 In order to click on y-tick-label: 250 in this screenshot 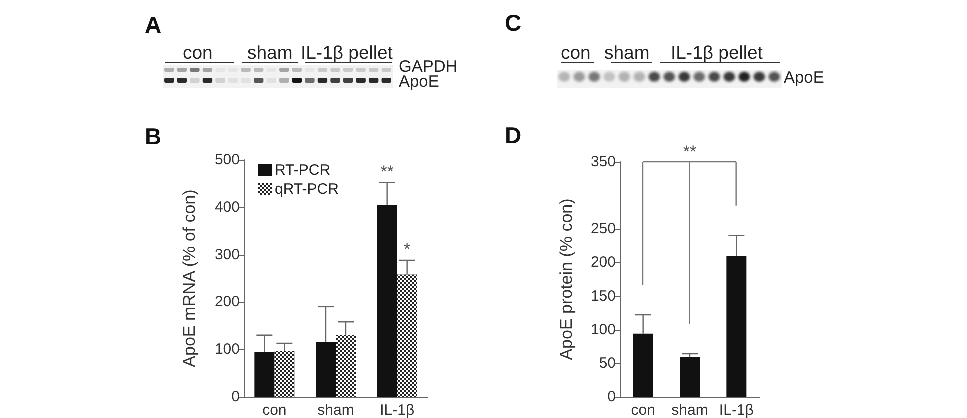, I will do `click(603, 229)`.